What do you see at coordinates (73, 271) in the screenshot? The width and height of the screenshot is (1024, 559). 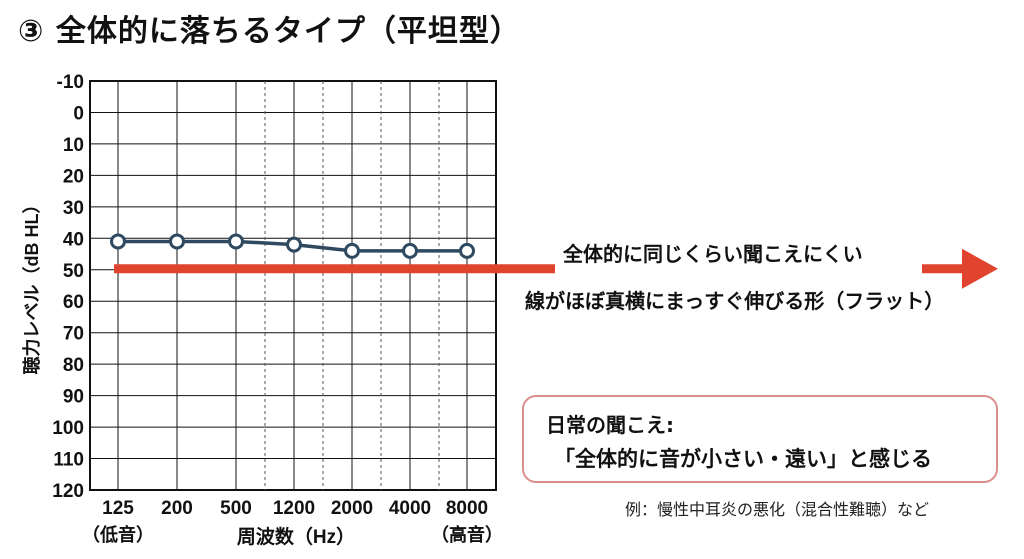 I see `y-tick-label: 50` at bounding box center [73, 271].